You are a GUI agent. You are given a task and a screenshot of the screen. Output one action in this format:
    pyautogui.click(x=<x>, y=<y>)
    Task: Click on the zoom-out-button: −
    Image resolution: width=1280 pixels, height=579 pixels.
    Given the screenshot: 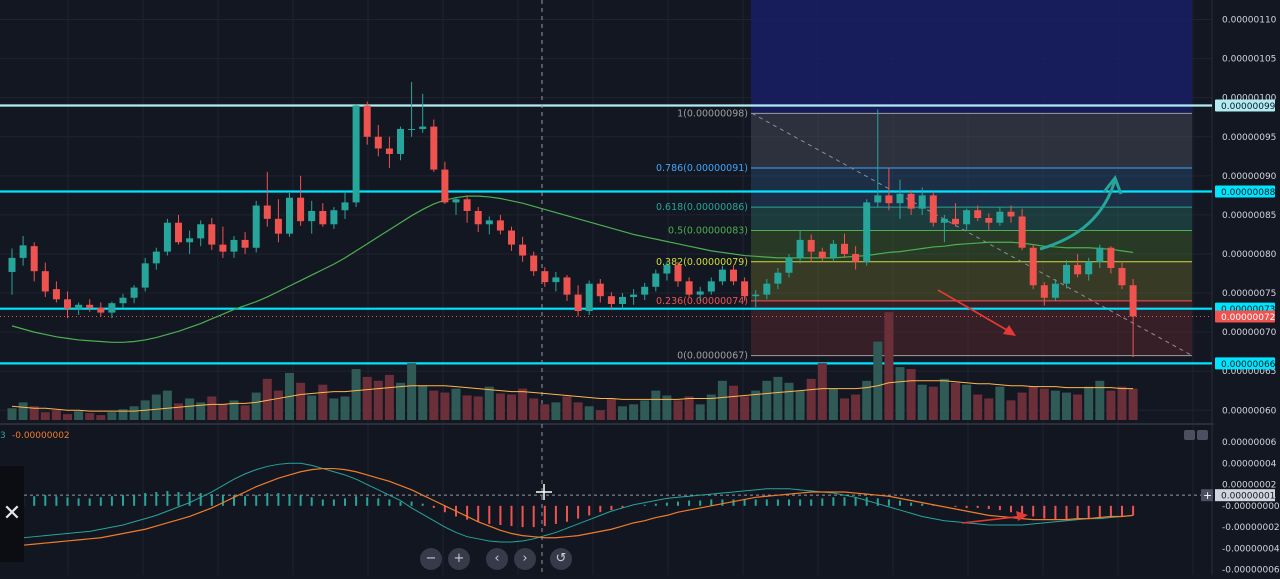 What is the action you would take?
    pyautogui.click(x=431, y=559)
    